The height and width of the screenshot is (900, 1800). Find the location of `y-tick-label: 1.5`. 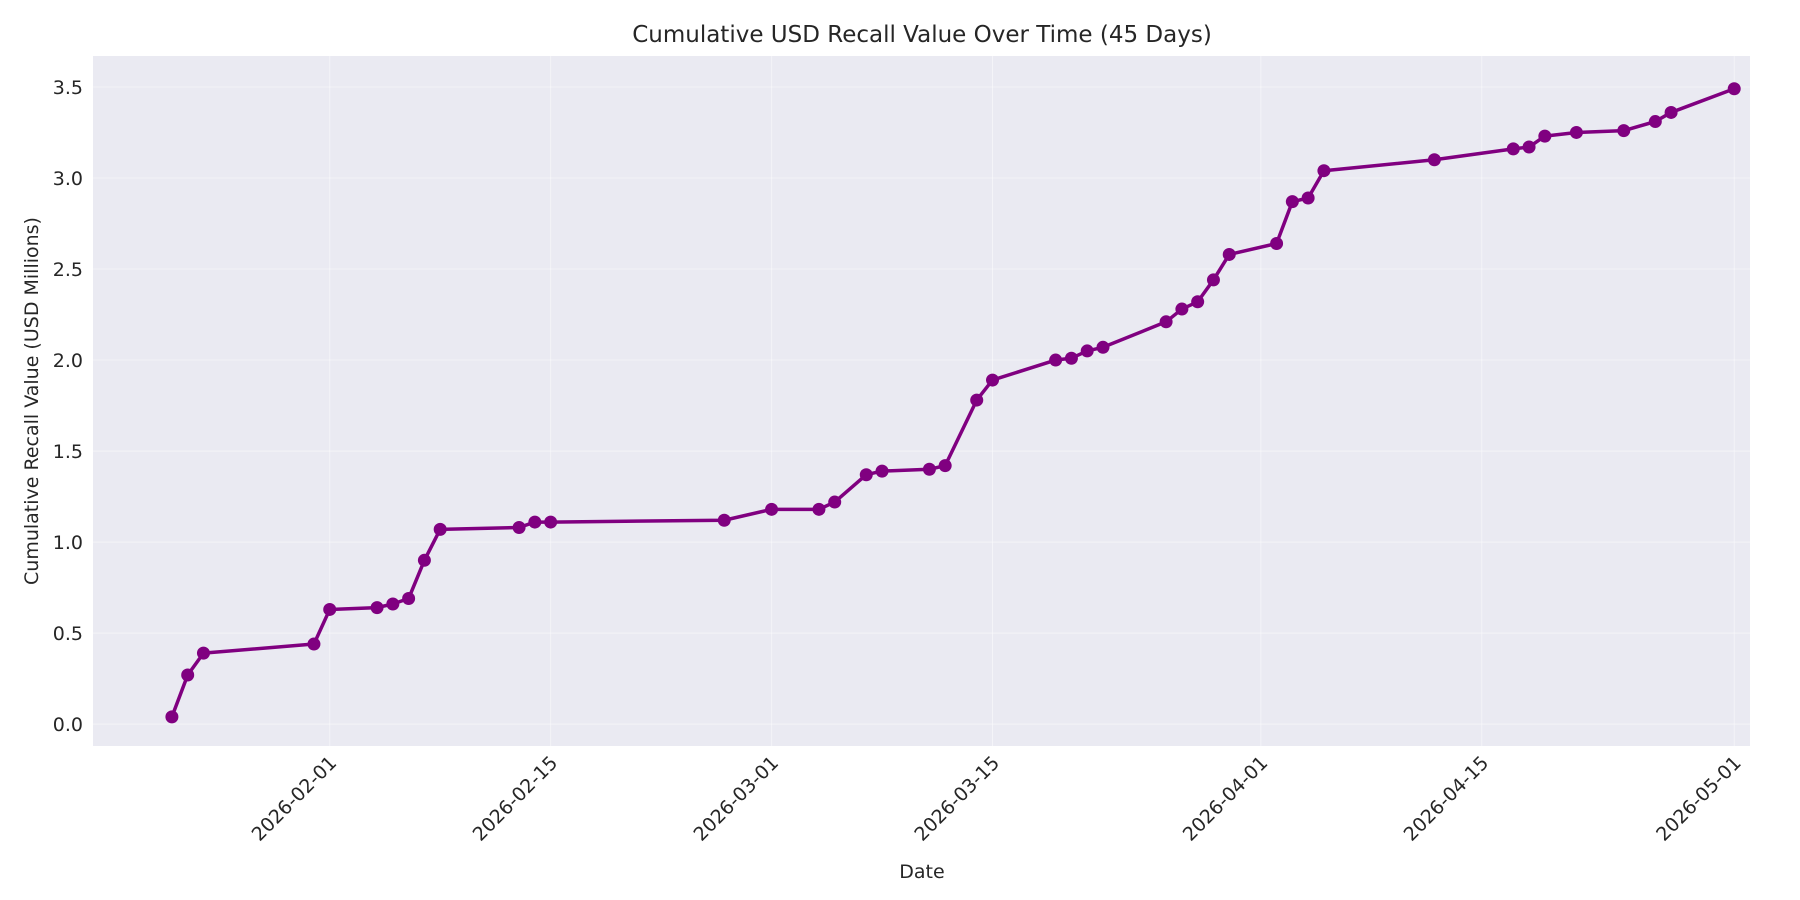

y-tick-label: 1.5 is located at coordinates (68, 452).